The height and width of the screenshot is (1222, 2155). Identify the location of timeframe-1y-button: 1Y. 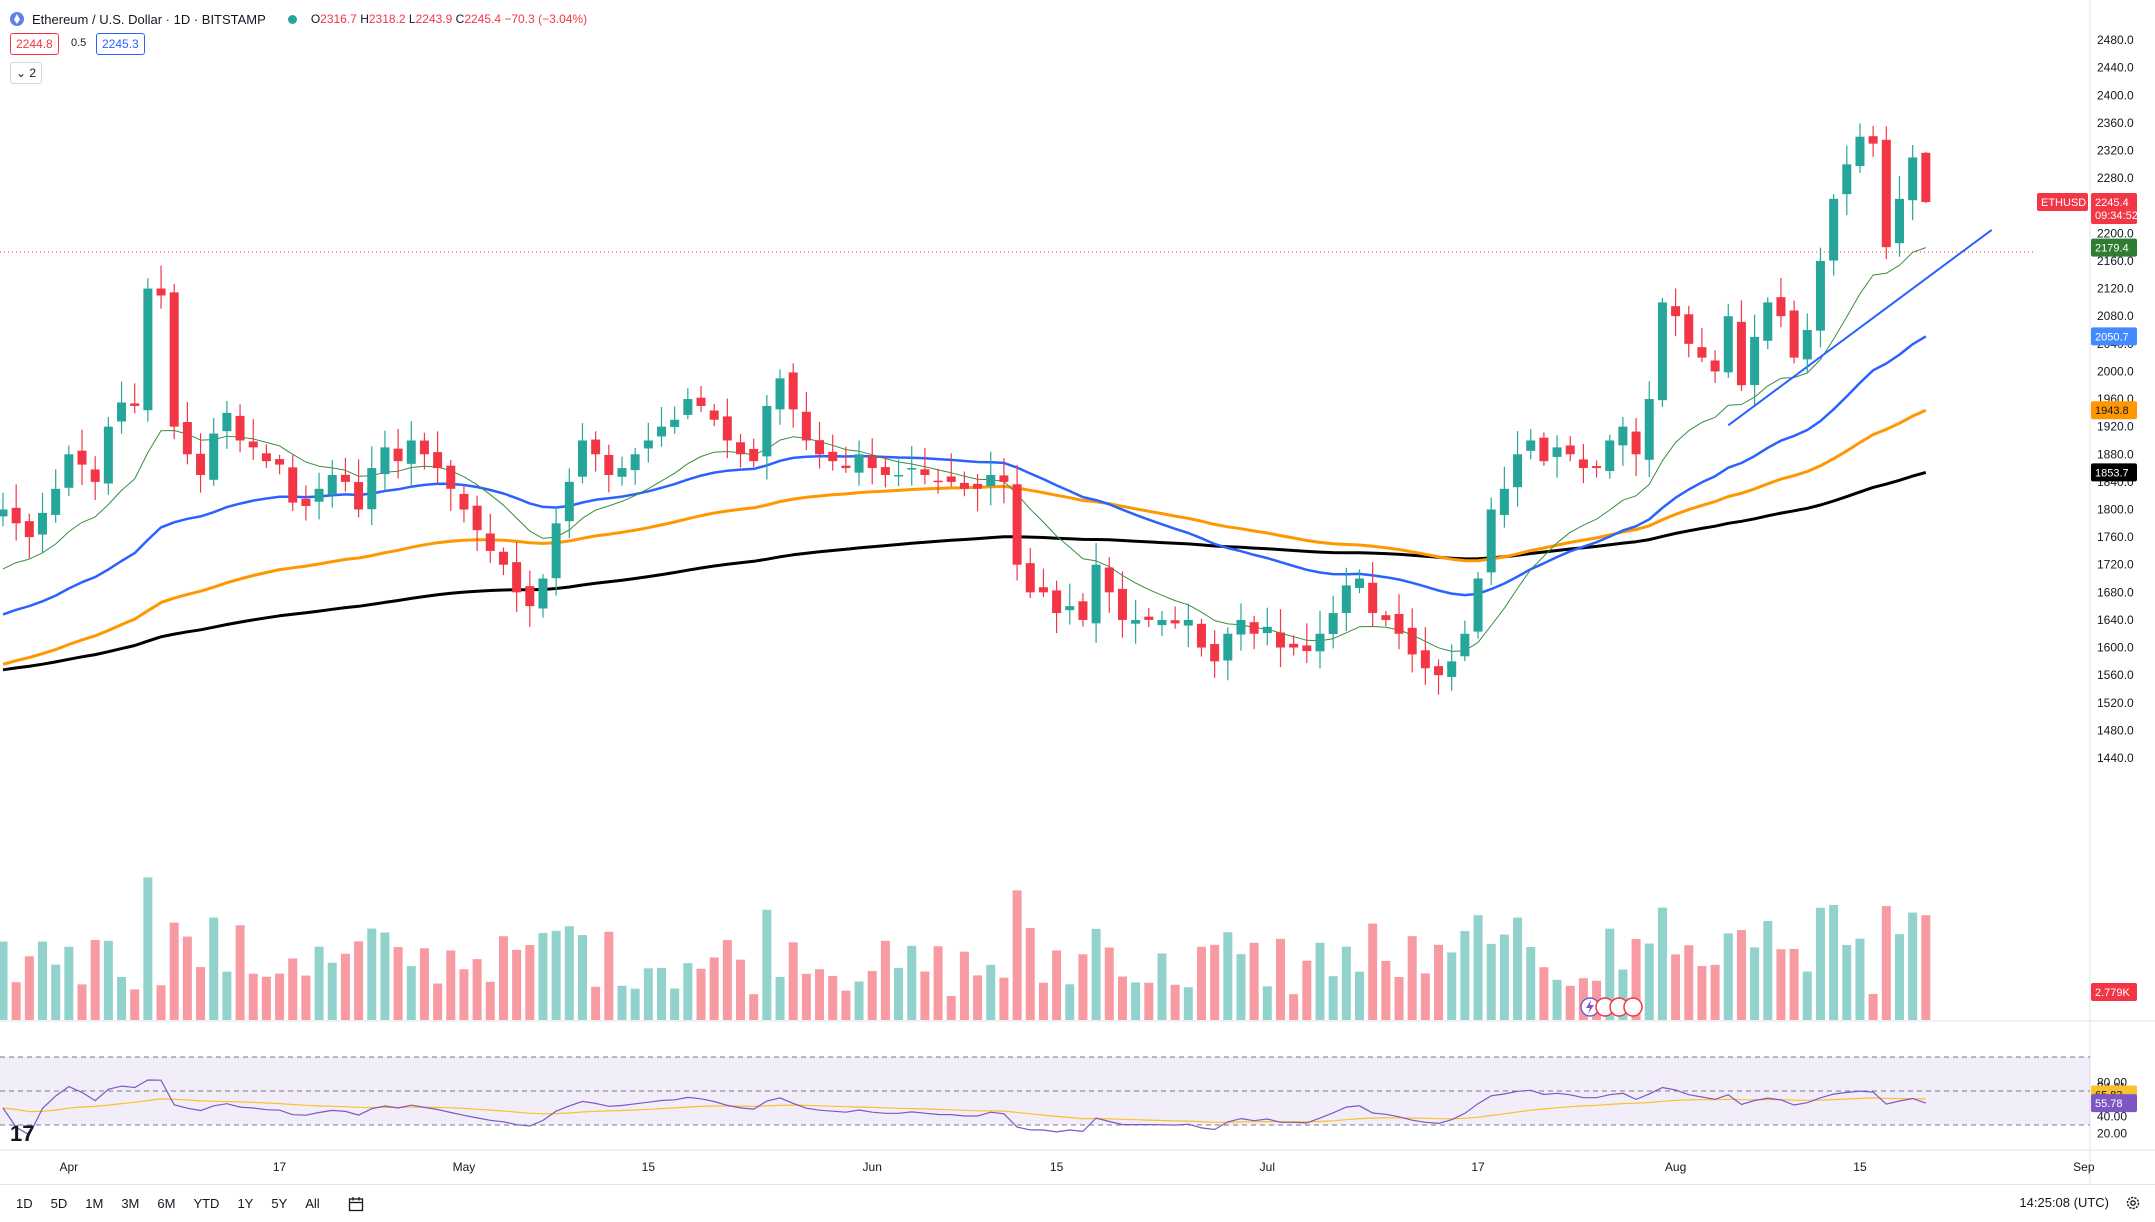
(245, 1203).